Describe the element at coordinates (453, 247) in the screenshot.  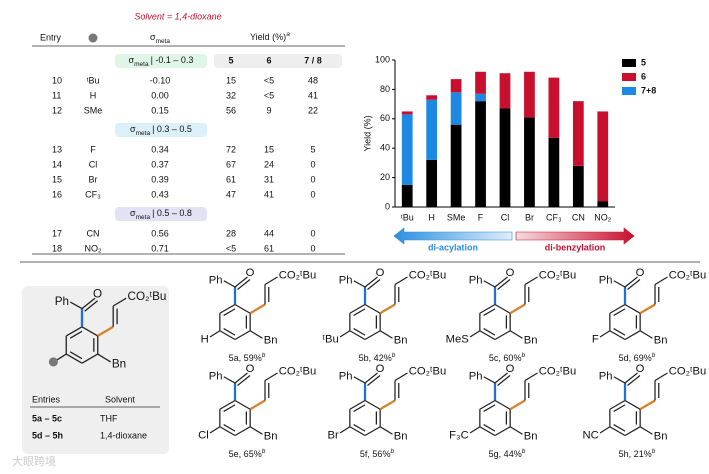
I see `arrow-label: di-acylation` at that location.